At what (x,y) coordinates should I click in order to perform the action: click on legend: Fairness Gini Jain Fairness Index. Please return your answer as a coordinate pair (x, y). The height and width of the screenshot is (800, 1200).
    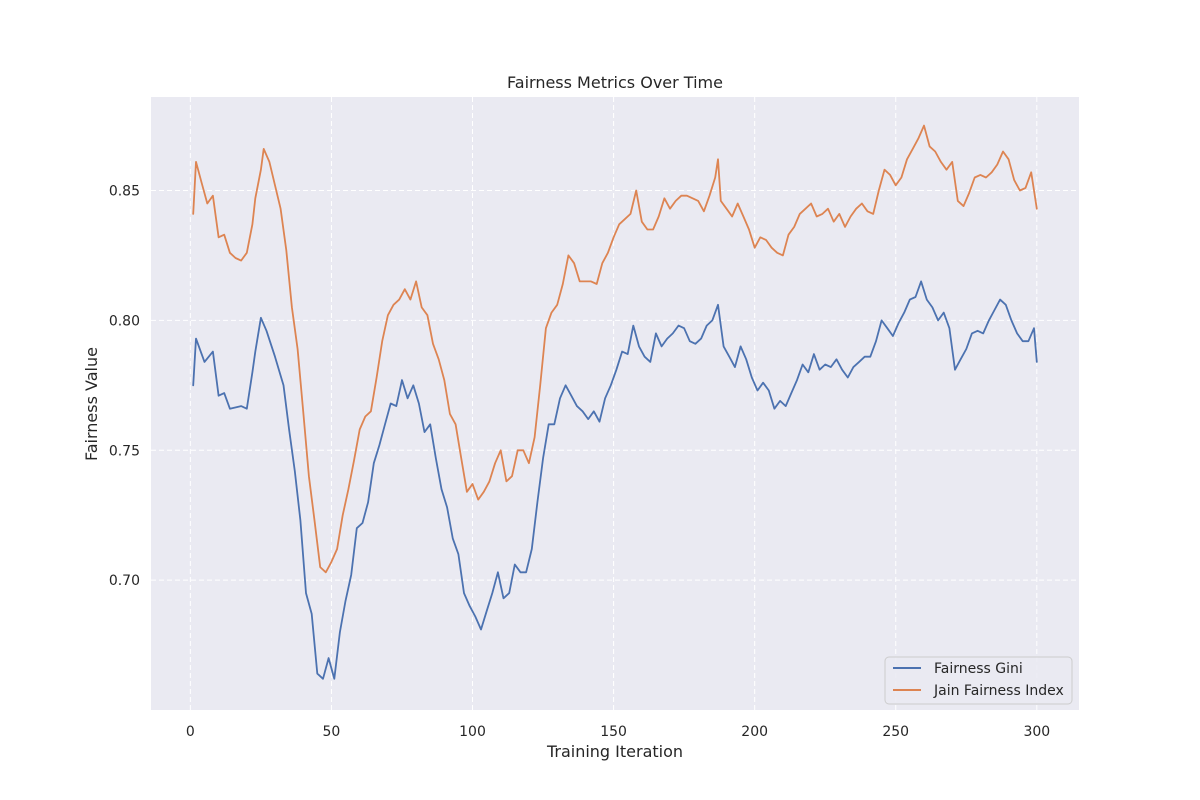
    Looking at the image, I should click on (978, 680).